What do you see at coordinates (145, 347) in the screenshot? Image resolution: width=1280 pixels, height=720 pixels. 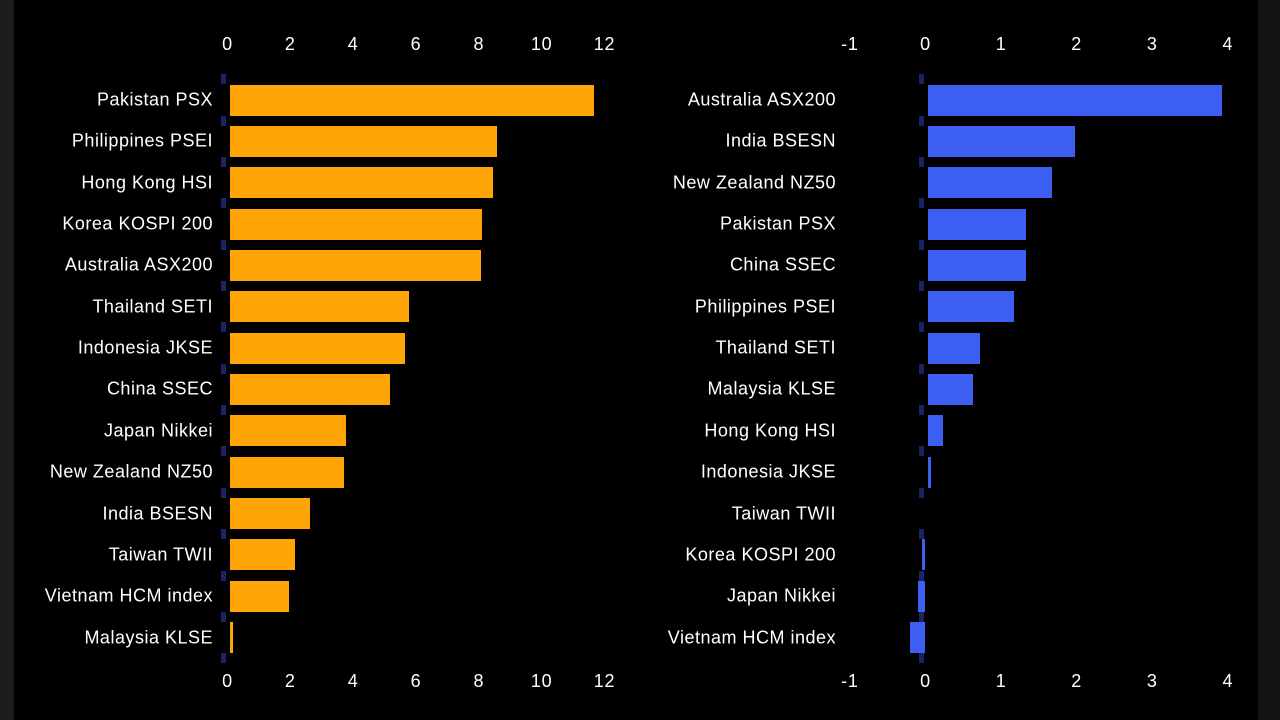 I see `category-label: Indonesia JKSE` at bounding box center [145, 347].